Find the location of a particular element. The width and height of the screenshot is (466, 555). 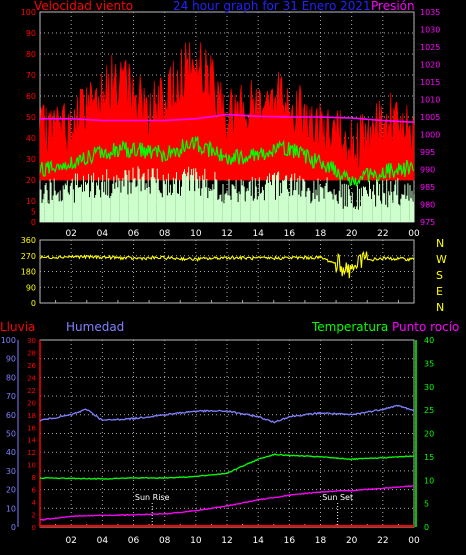

temperature-tick: 10 is located at coordinates (429, 480).